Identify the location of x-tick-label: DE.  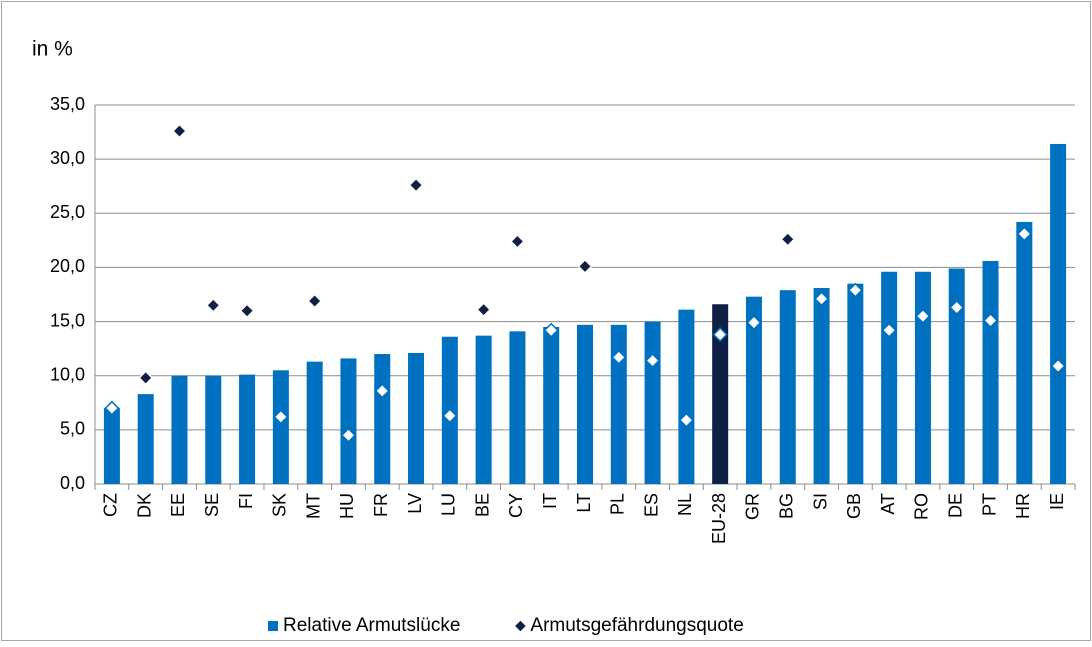
(955, 505).